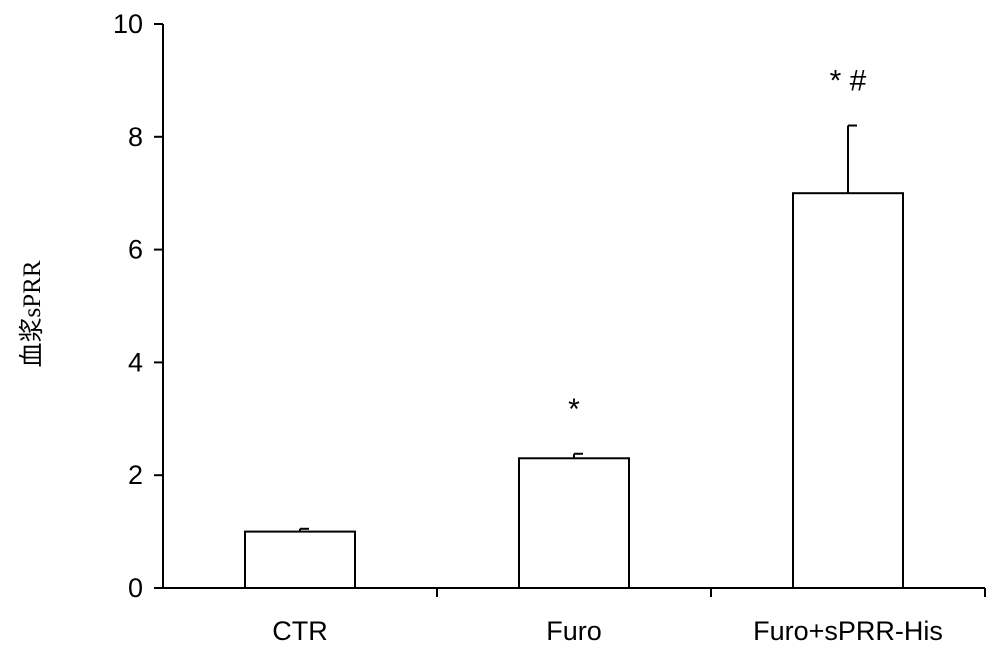 This screenshot has height=658, width=1000. What do you see at coordinates (128, 24) in the screenshot?
I see `y-tick-label: 10` at bounding box center [128, 24].